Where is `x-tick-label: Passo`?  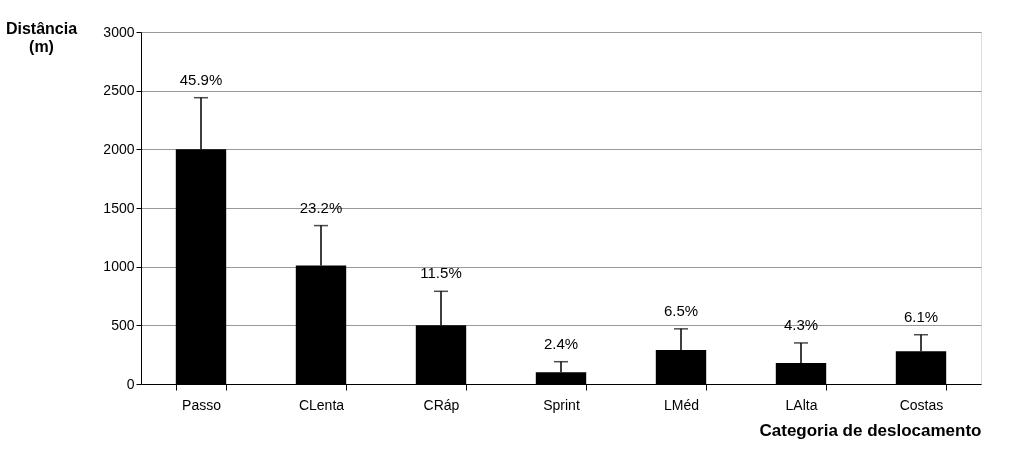 x-tick-label: Passo is located at coordinates (202, 404).